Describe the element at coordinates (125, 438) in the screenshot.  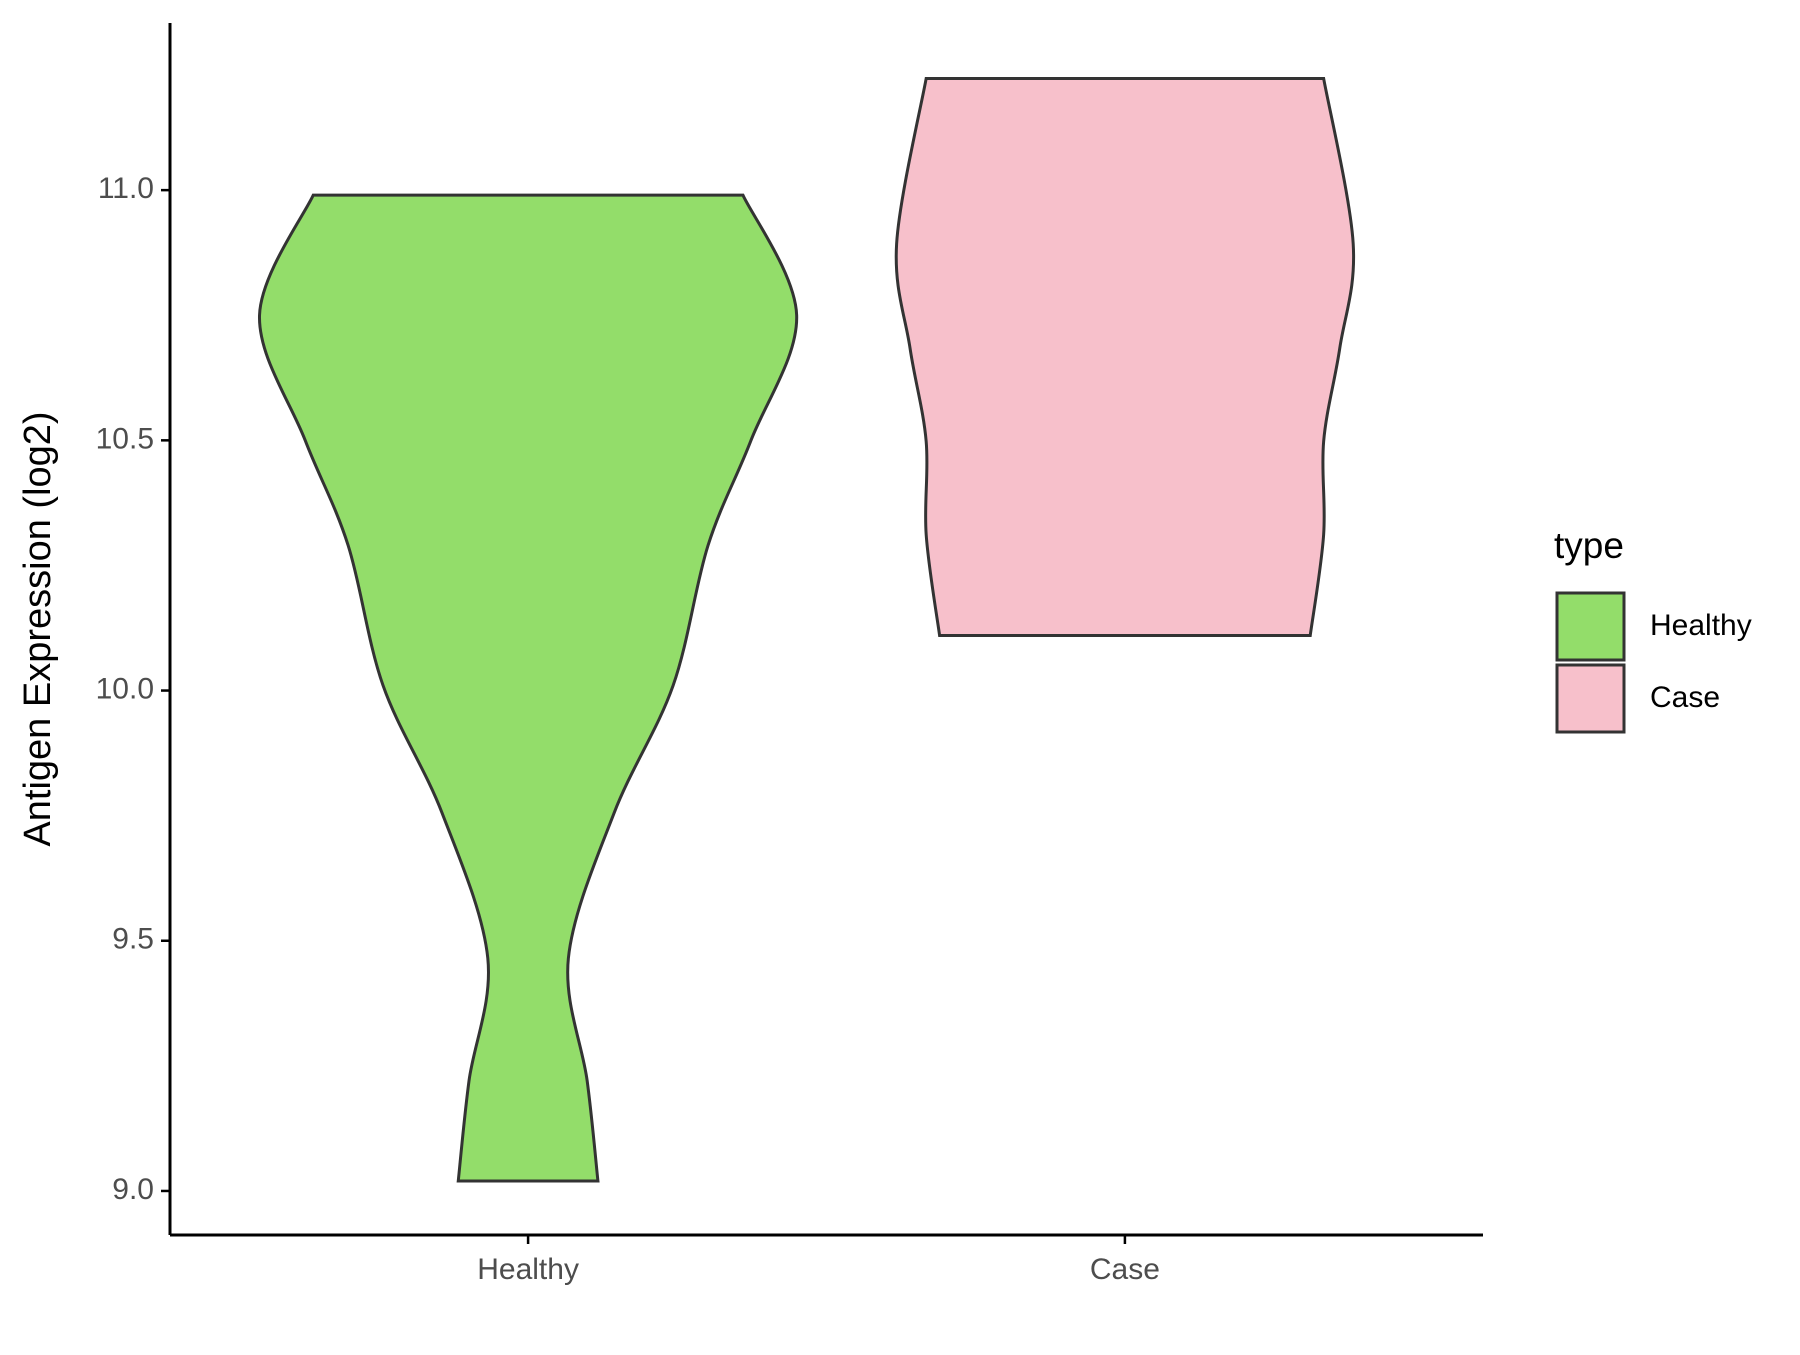
I see `y-tick-label: 10.5` at that location.